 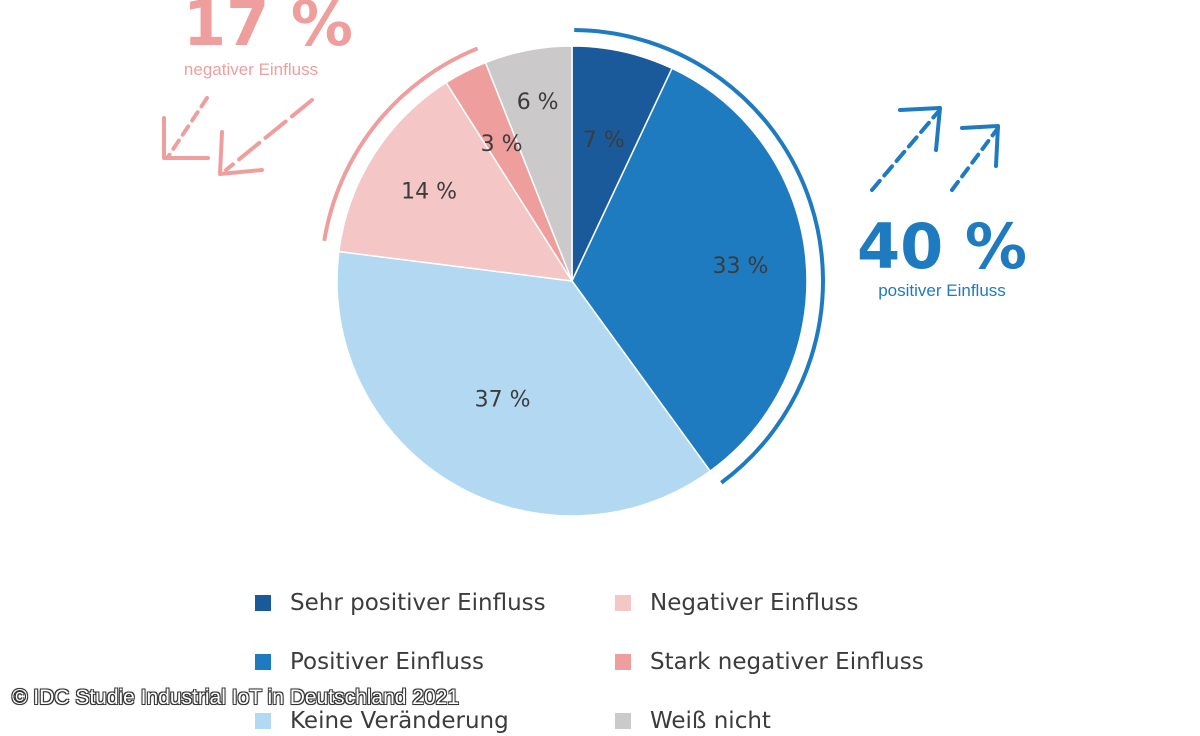 I want to click on negative-callout-value: 17 %, so click(x=268, y=30).